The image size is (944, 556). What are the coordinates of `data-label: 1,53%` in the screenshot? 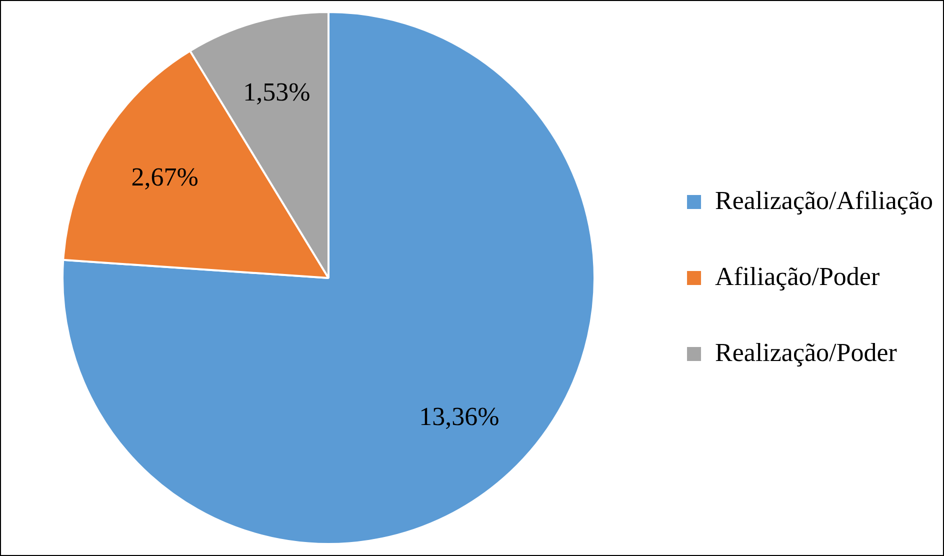 It's located at (276, 91).